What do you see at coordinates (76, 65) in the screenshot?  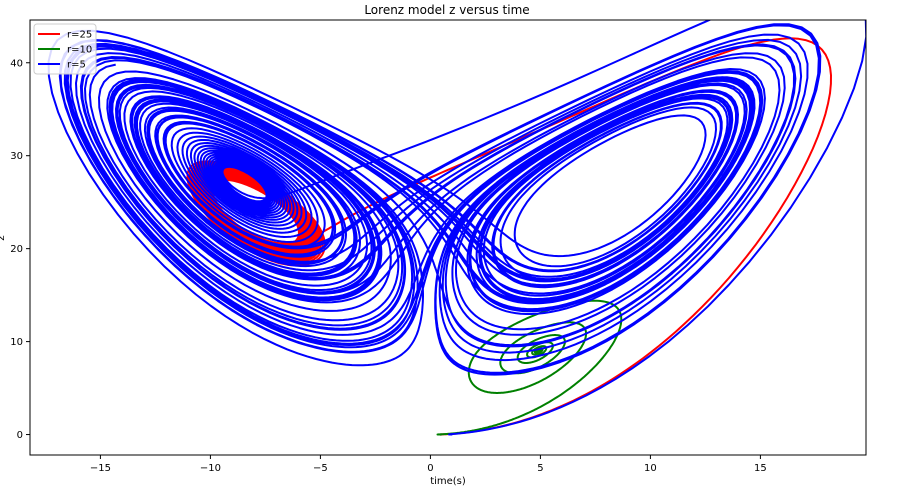 I see `legend-label: r=5` at bounding box center [76, 65].